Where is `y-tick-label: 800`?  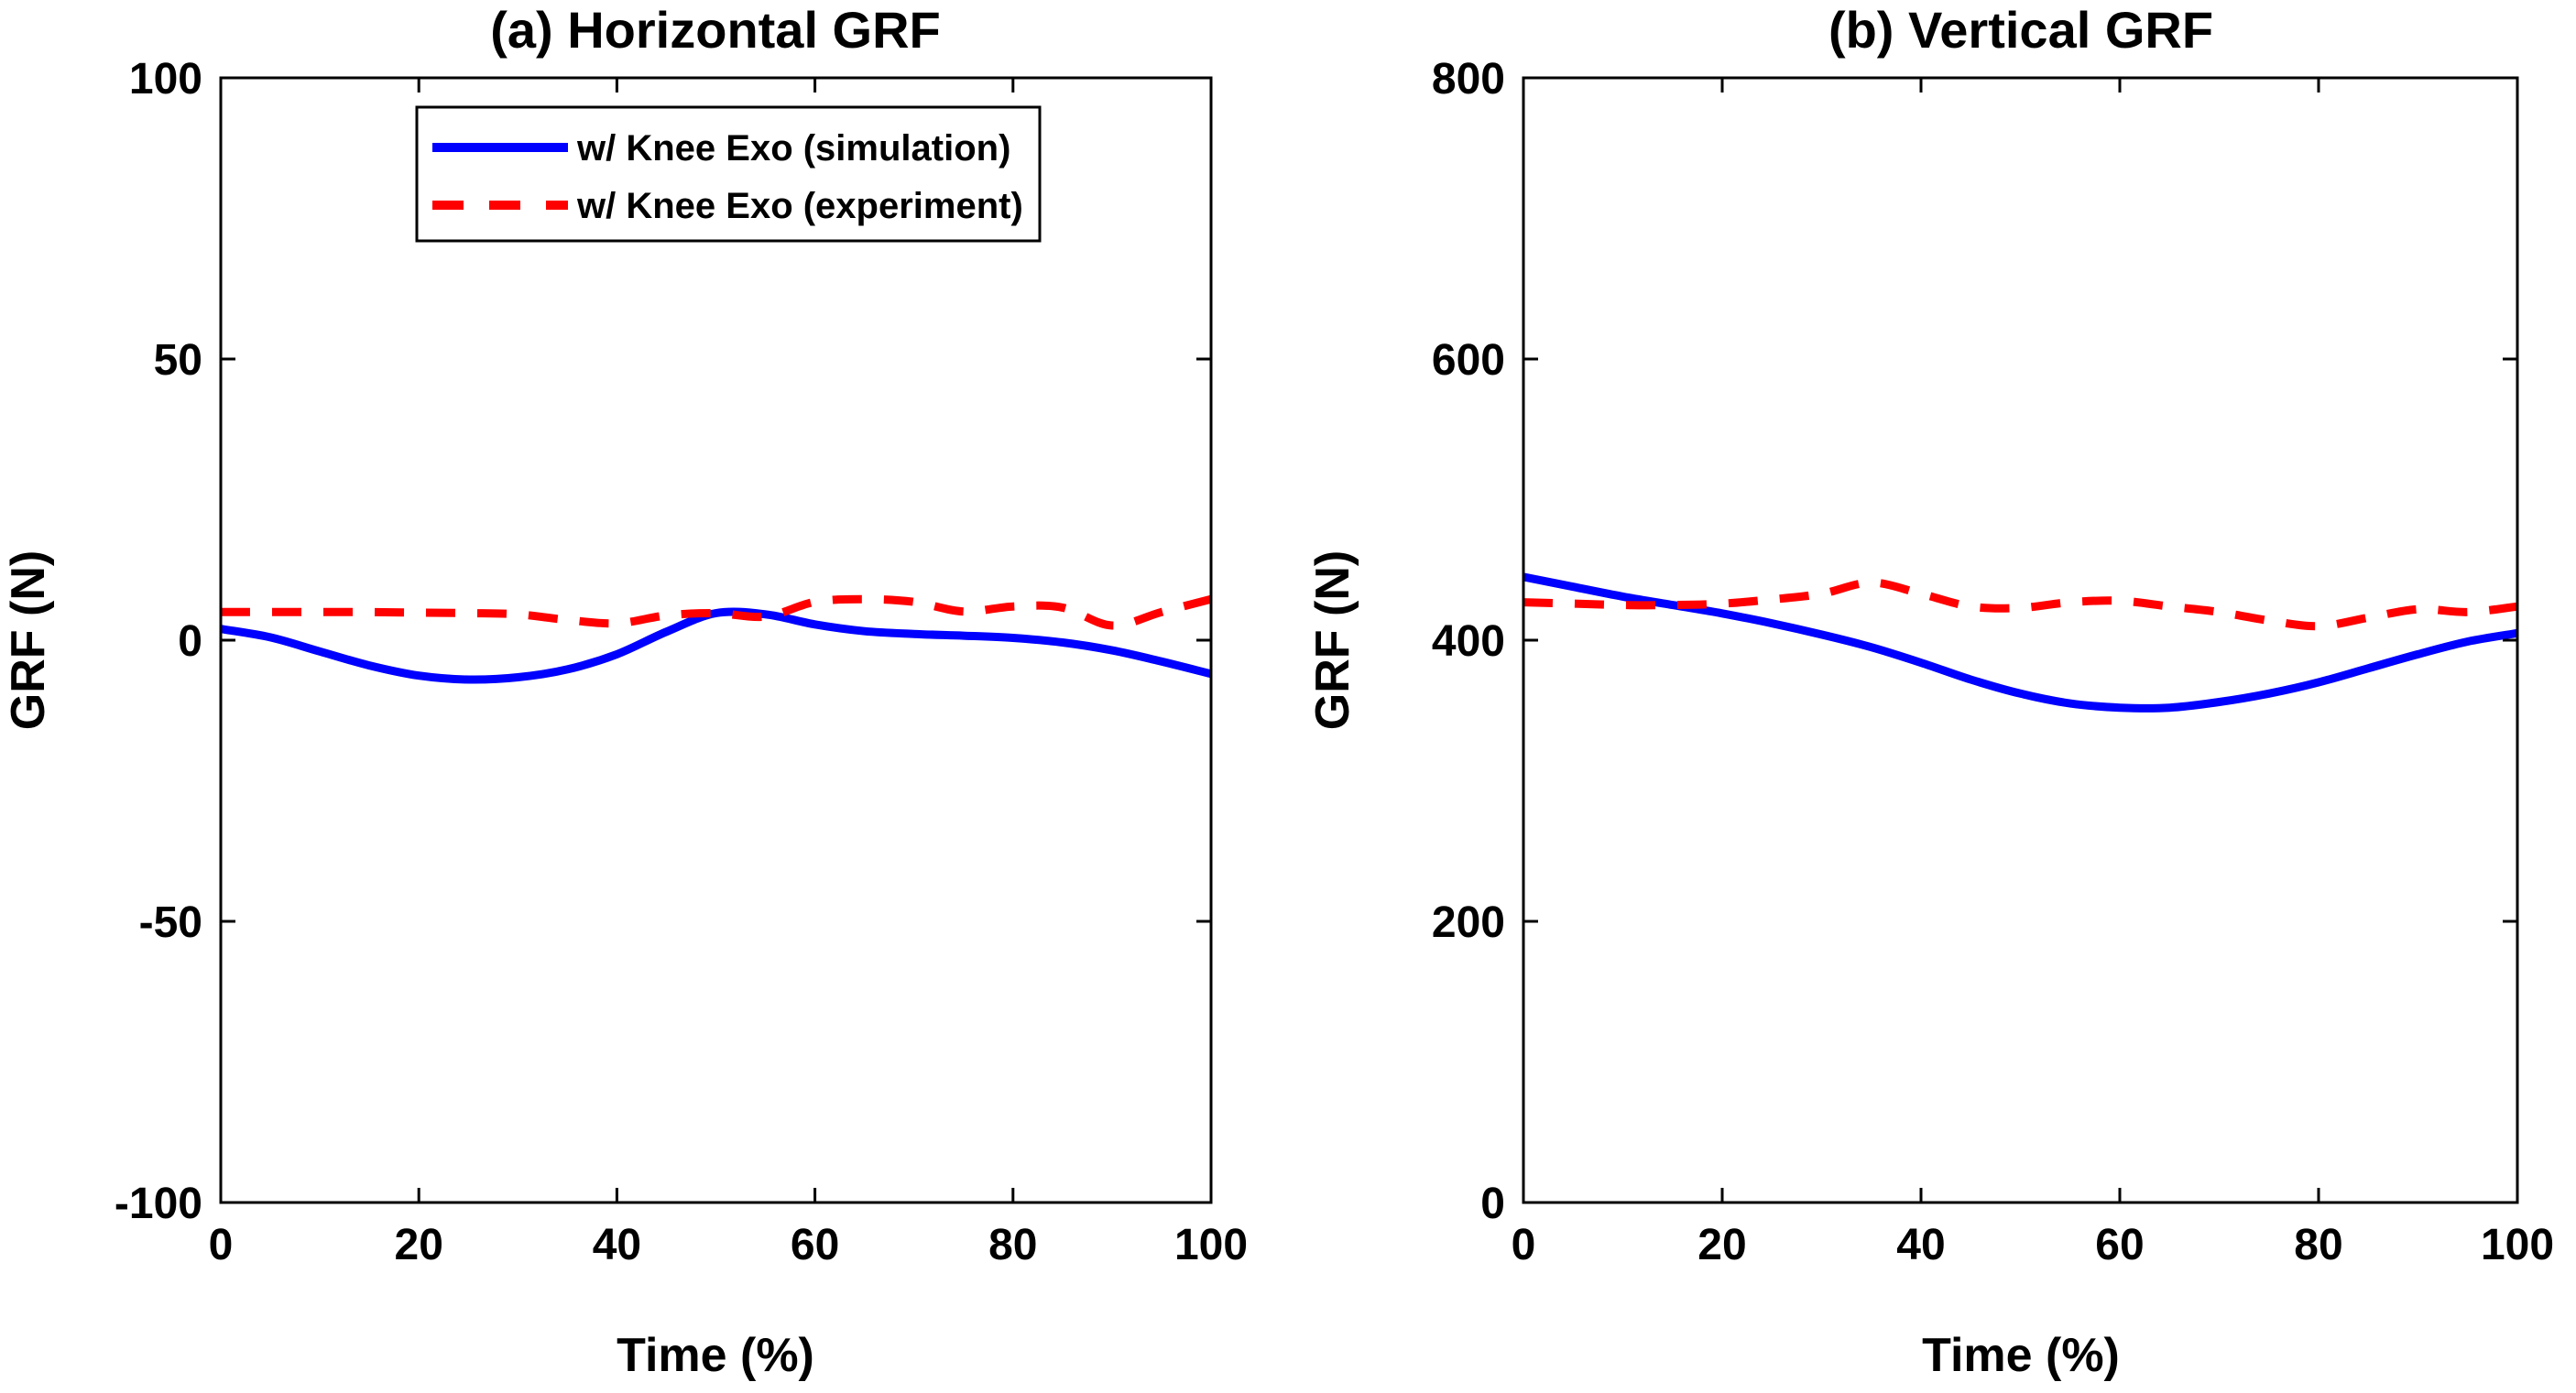 y-tick-label: 800 is located at coordinates (1469, 79).